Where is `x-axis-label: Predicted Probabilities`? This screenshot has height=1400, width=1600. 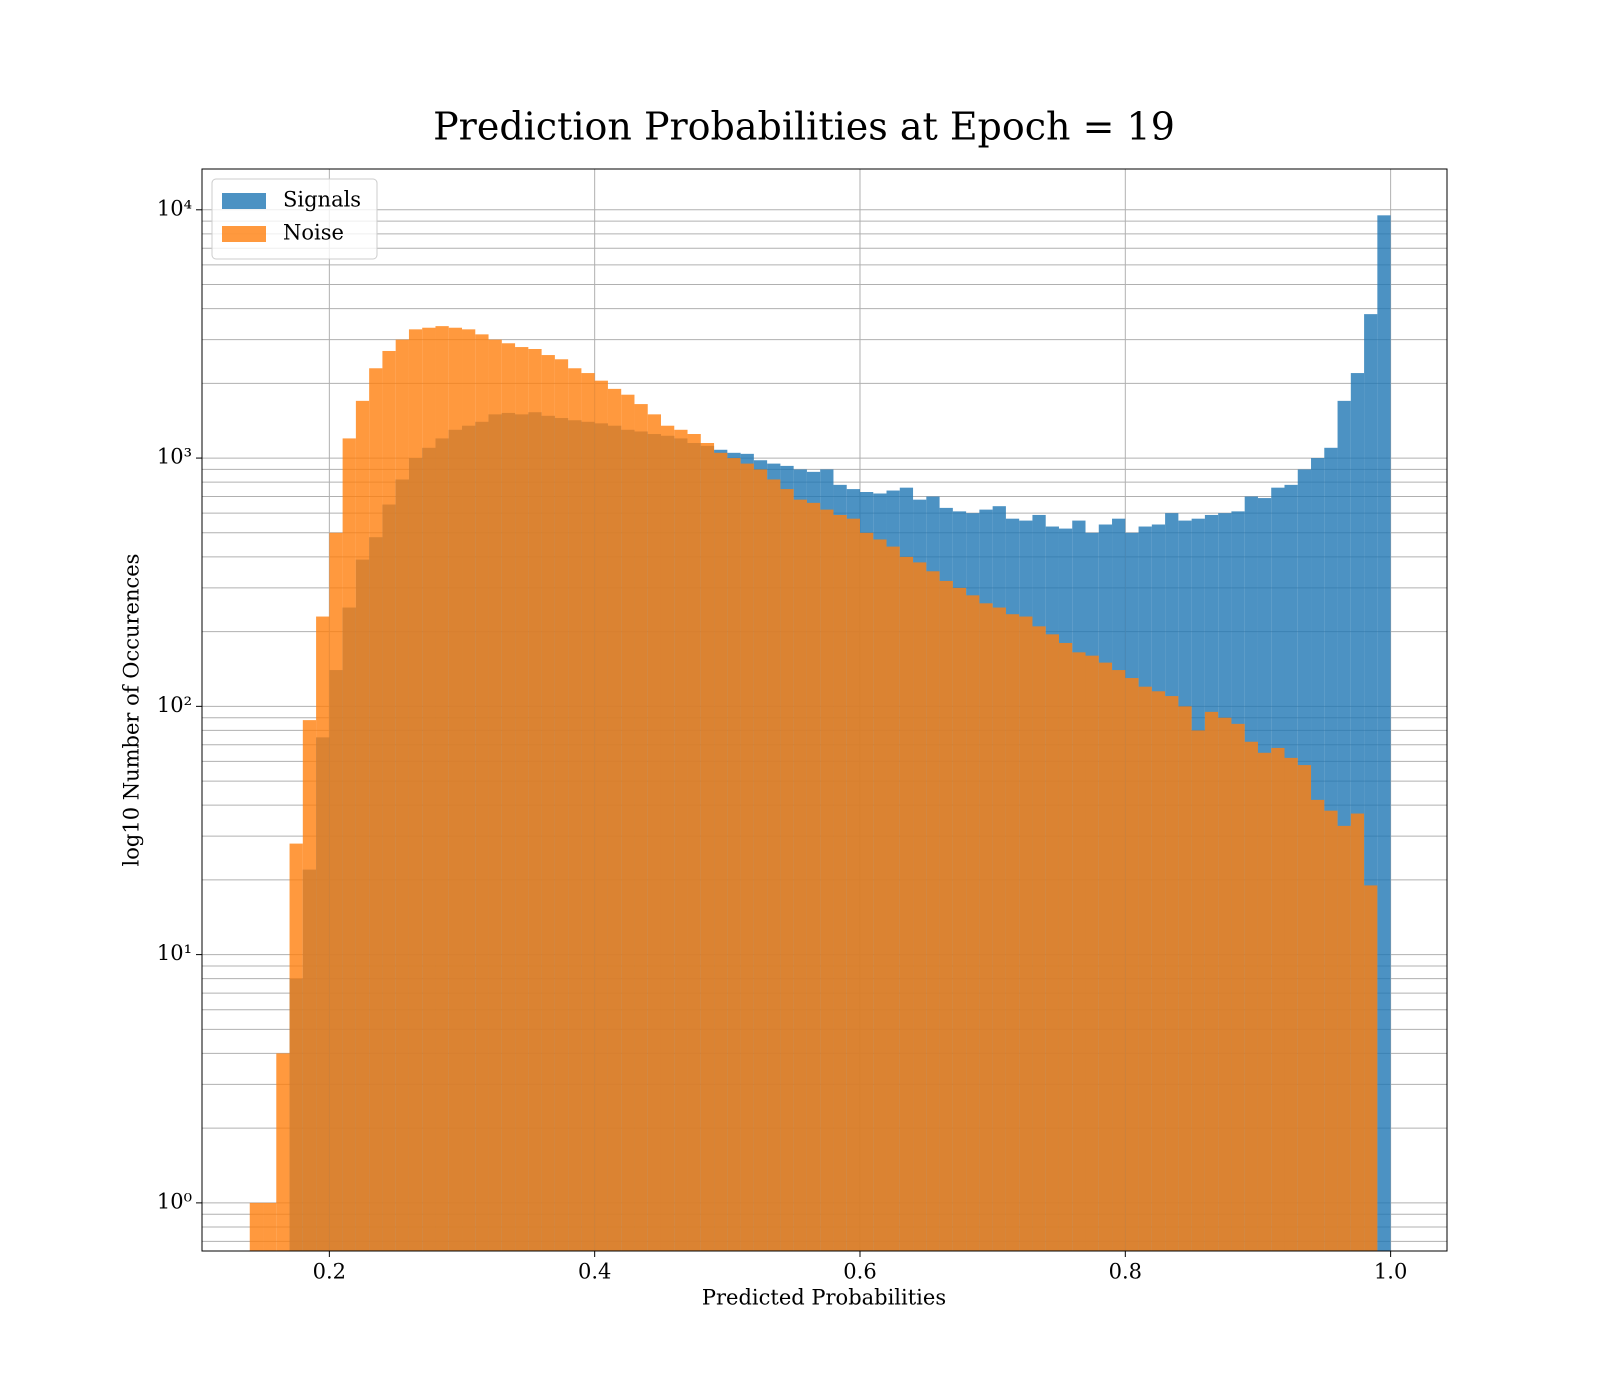
x-axis-label: Predicted Probabilities is located at coordinates (824, 1298).